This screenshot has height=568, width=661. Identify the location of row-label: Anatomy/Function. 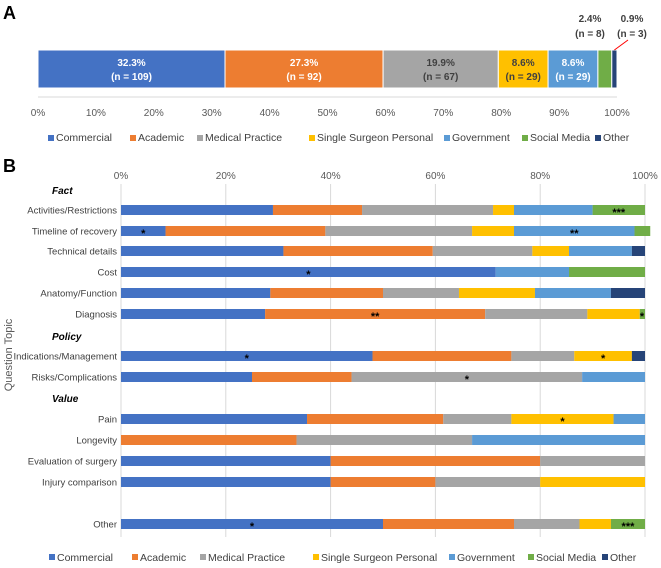
(78, 294).